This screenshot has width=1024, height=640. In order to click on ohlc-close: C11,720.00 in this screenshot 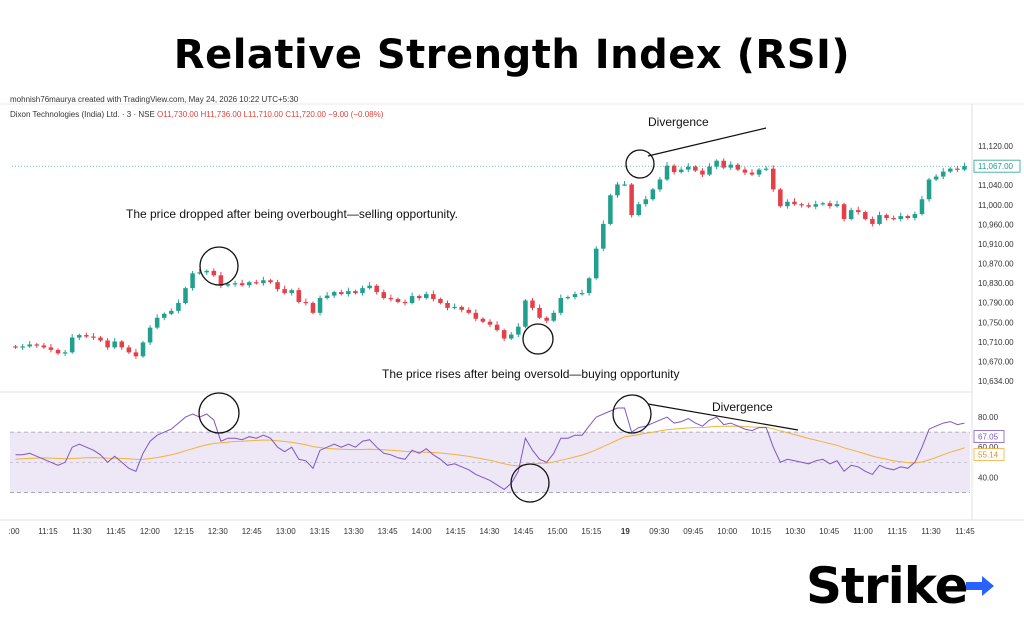, I will do `click(305, 114)`.